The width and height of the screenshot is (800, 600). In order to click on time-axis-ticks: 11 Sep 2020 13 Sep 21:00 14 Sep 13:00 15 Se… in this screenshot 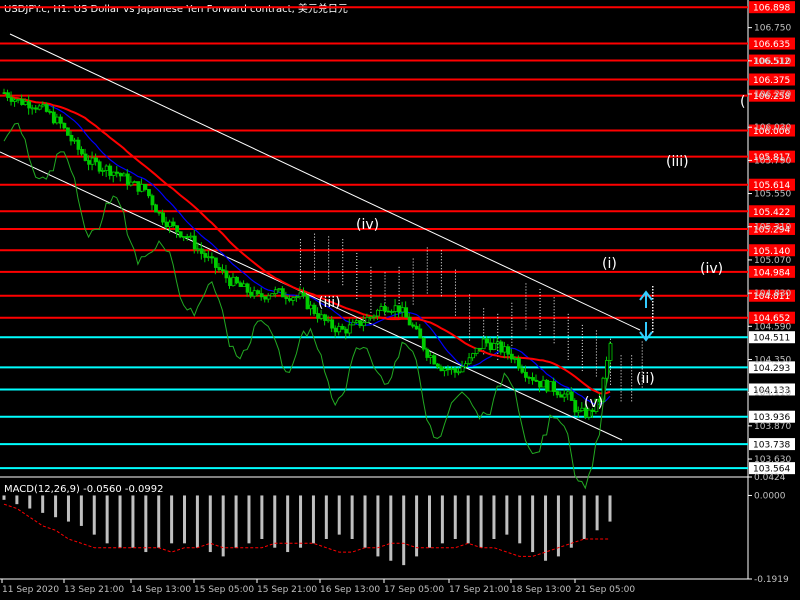, I will do `click(318, 587)`.